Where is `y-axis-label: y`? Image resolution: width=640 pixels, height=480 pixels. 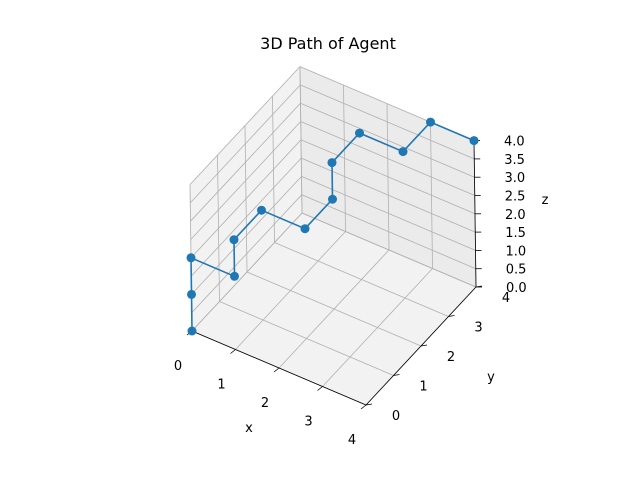
y-axis-label: y is located at coordinates (491, 377).